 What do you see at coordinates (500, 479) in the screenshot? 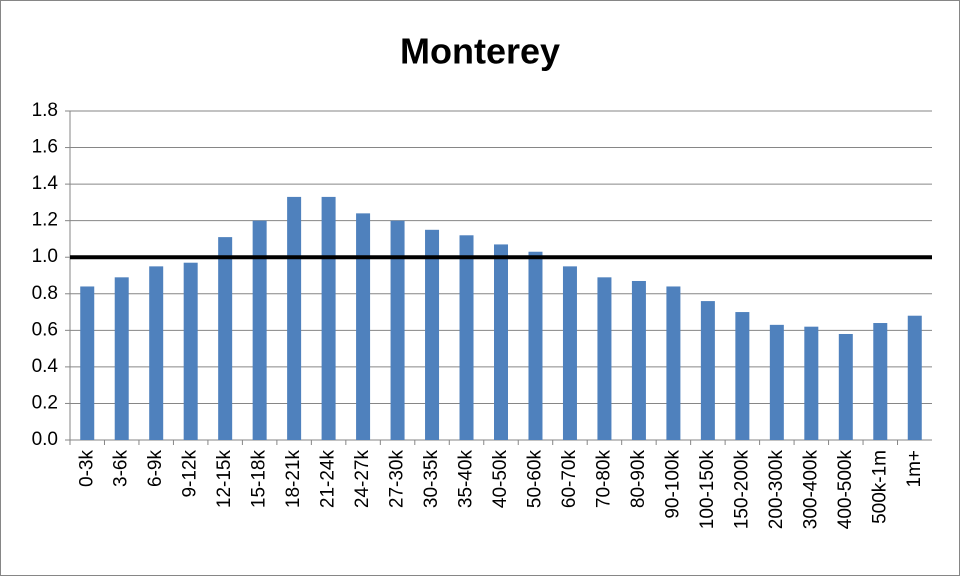
I see `x-tick-label: 40-50k` at bounding box center [500, 479].